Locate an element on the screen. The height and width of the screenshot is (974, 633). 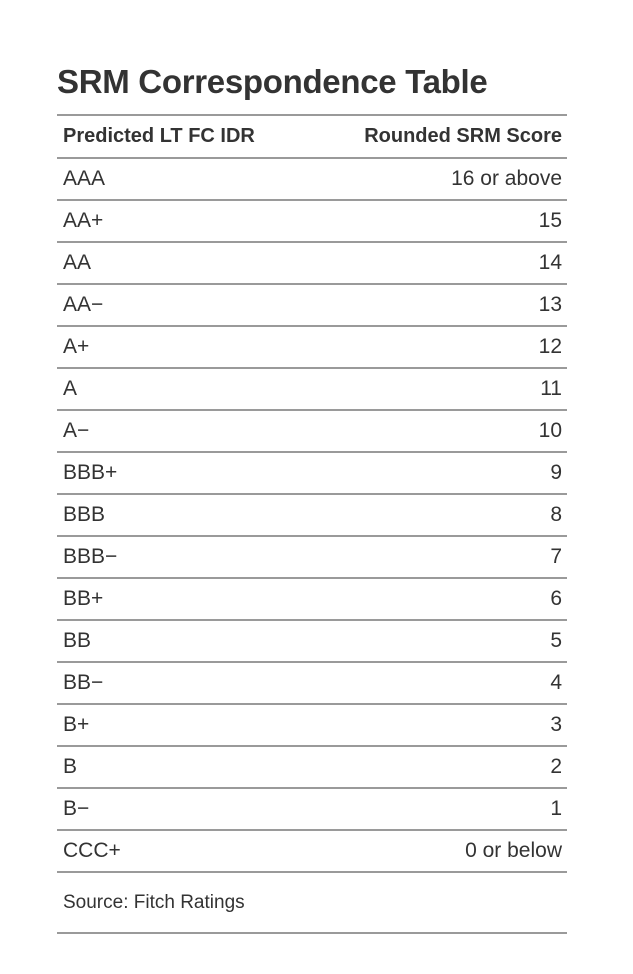
rating-cell: BBB+ is located at coordinates (90, 472).